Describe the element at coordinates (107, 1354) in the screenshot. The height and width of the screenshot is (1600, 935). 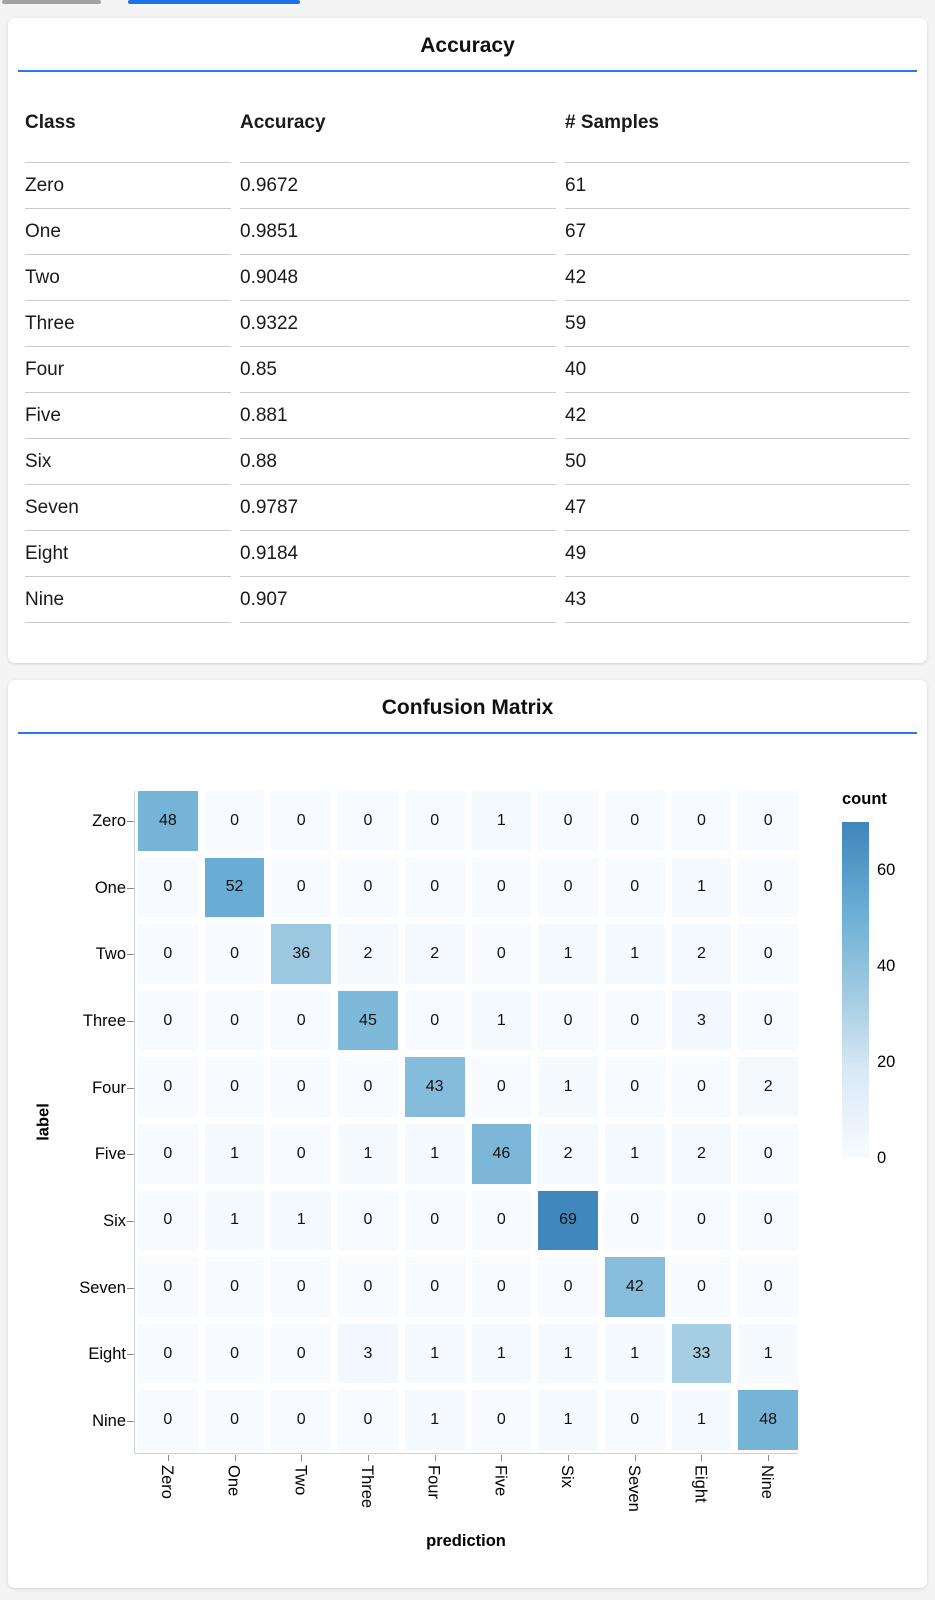
I see `y-axis-tick-label: Eight` at that location.